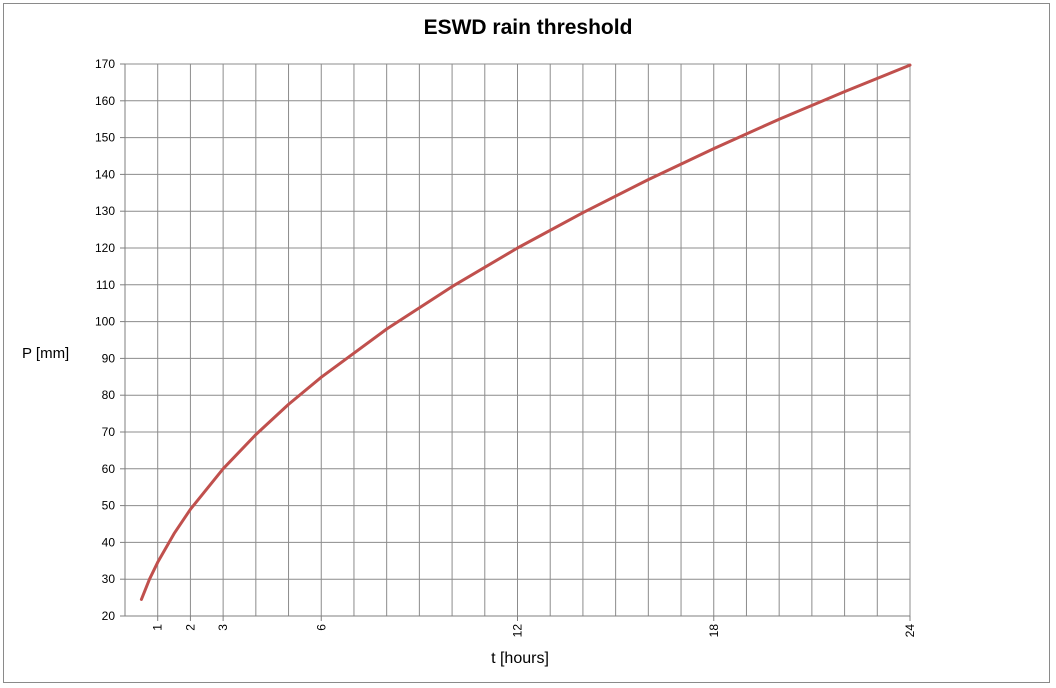 This screenshot has width=1056, height=688. Describe the element at coordinates (223, 627) in the screenshot. I see `x-tick-label: 3` at that location.